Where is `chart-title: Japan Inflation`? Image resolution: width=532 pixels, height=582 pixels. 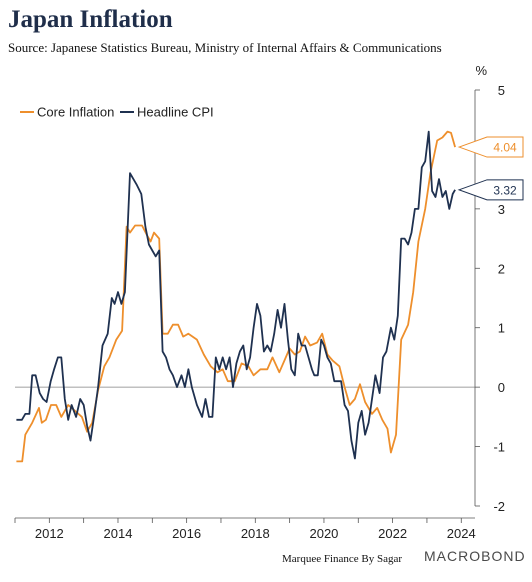
chart-title: Japan Inflation is located at coordinates (90, 19).